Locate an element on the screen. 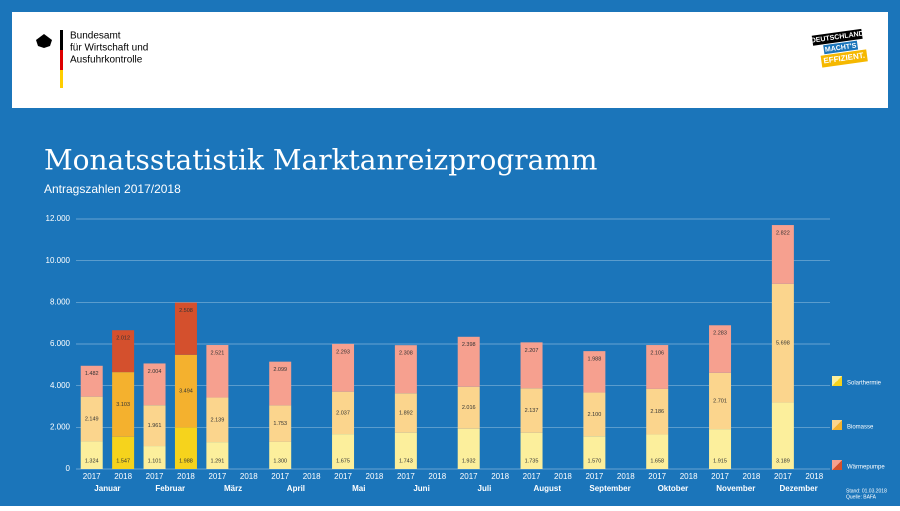 The width and height of the screenshot is (900, 511). value-label: 2.283 is located at coordinates (720, 334).